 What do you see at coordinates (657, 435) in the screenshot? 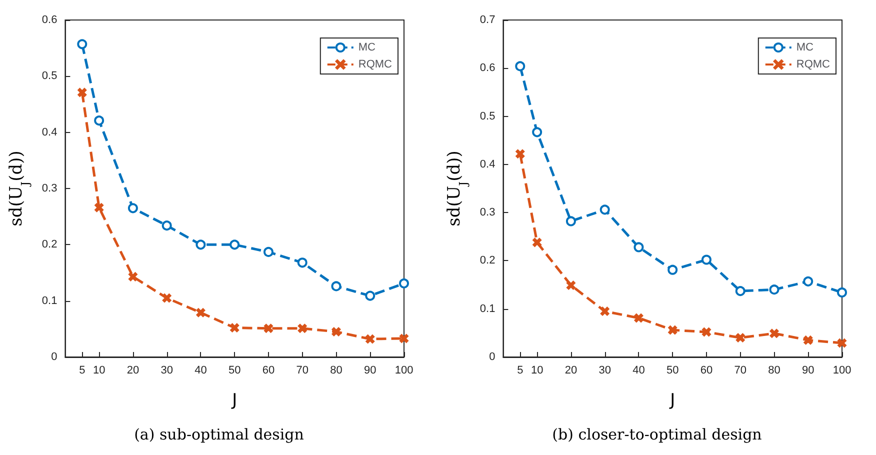
I see `text: (b) closer-to-optimal design` at bounding box center [657, 435].